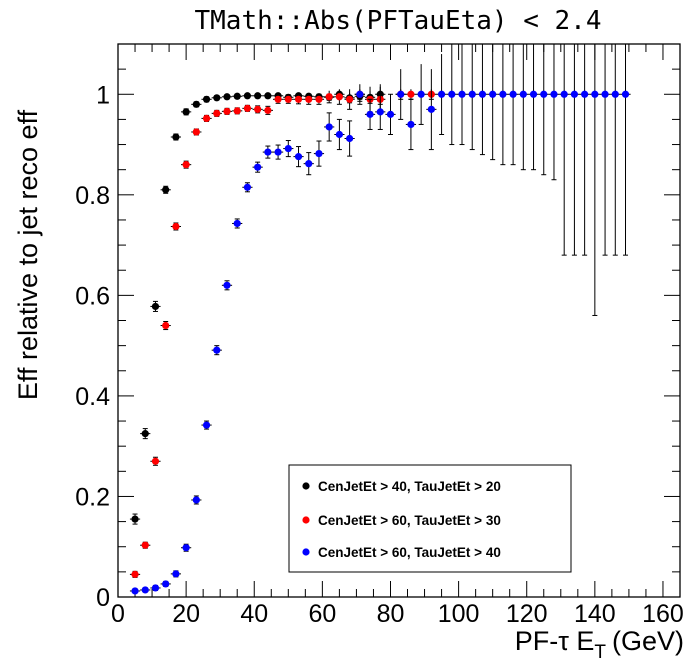  I want to click on x-tick-label: 140, so click(595, 614).